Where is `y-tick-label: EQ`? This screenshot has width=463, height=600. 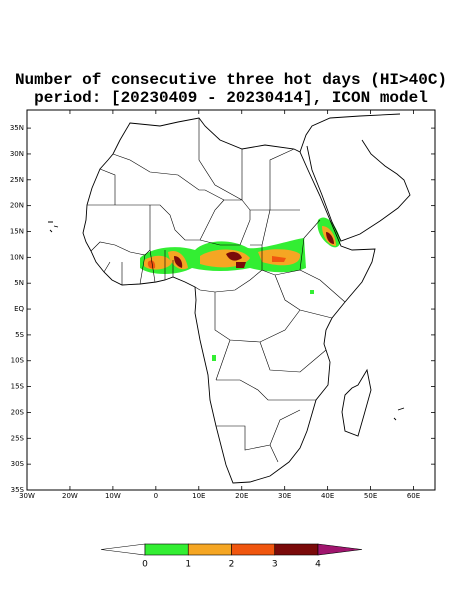 y-tick-label: EQ is located at coordinates (19, 309).